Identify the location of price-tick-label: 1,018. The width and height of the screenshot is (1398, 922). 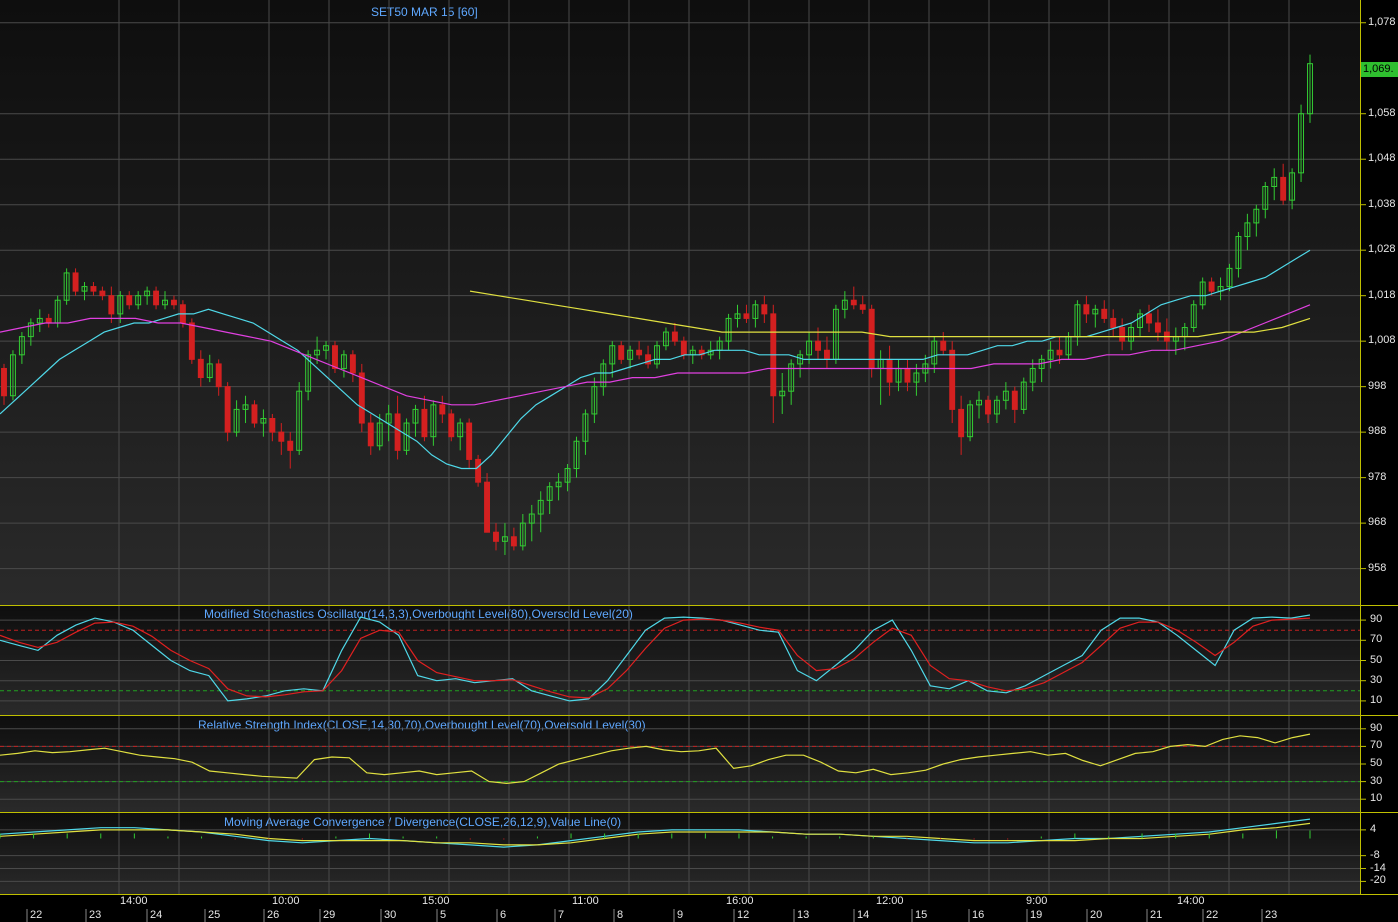
(1382, 294).